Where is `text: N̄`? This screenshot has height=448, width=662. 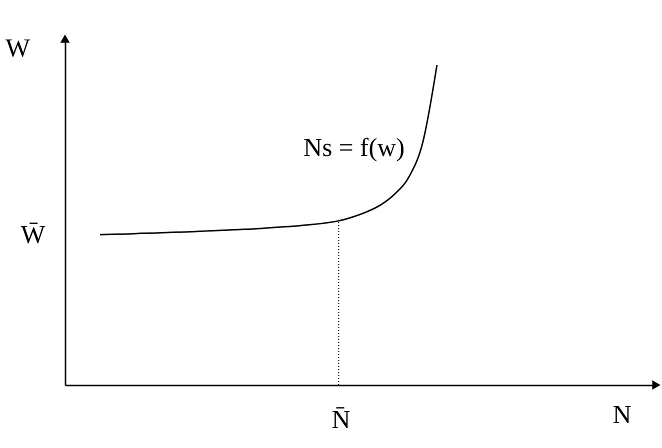 text: N̄ is located at coordinates (341, 419).